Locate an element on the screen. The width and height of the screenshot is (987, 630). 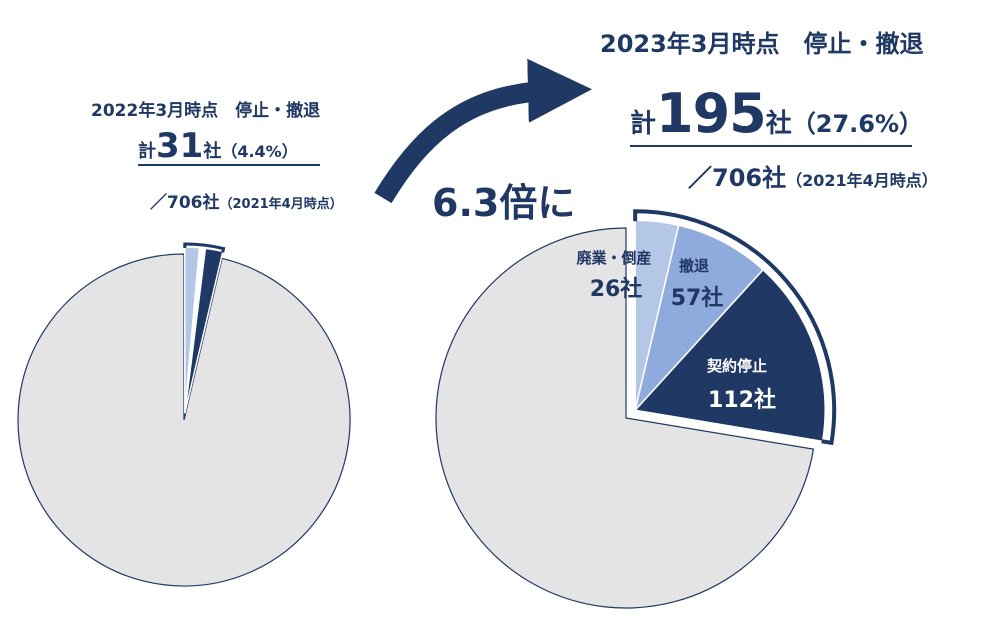
left-total-prefix: 計 is located at coordinates (147, 151).